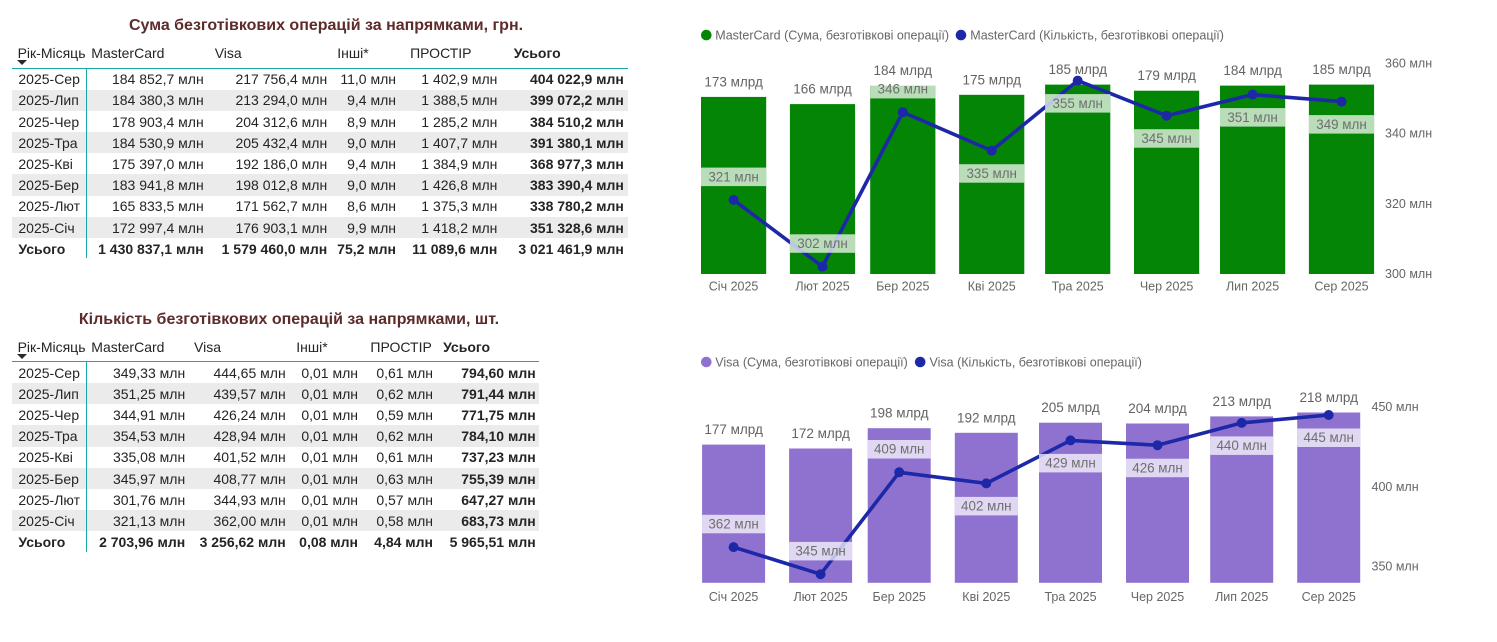  I want to click on svg-text: 450 млн, so click(1395, 407).